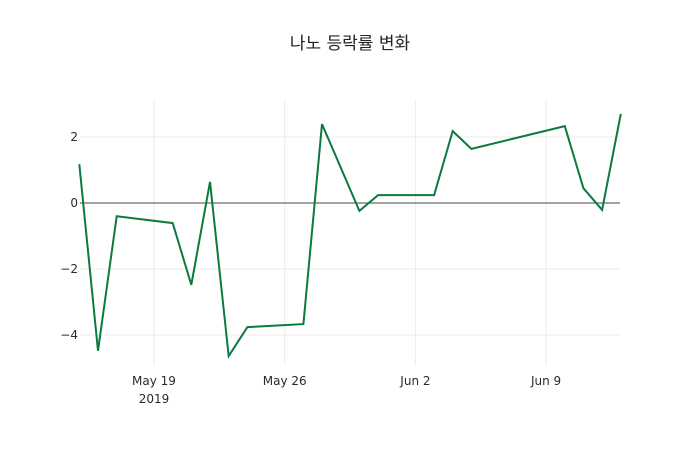 The image size is (700, 450). Describe the element at coordinates (69, 335) in the screenshot. I see `y-tick-label: −4` at that location.